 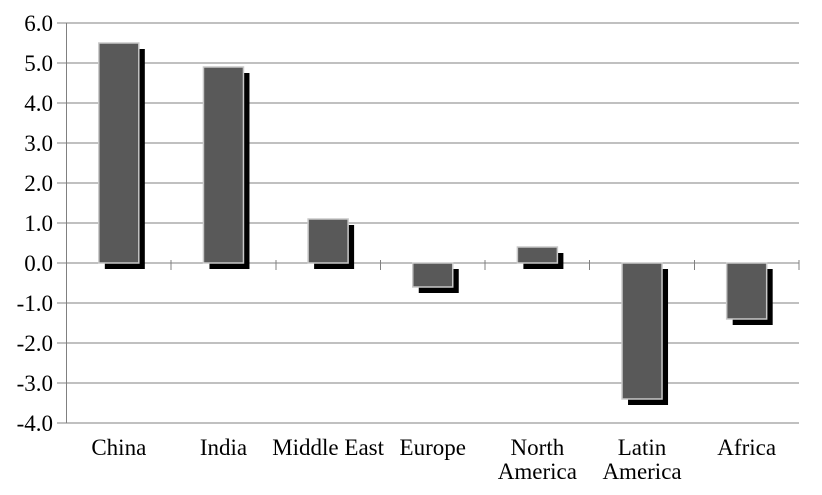 What do you see at coordinates (328, 241) in the screenshot?
I see `bar-middle-east` at bounding box center [328, 241].